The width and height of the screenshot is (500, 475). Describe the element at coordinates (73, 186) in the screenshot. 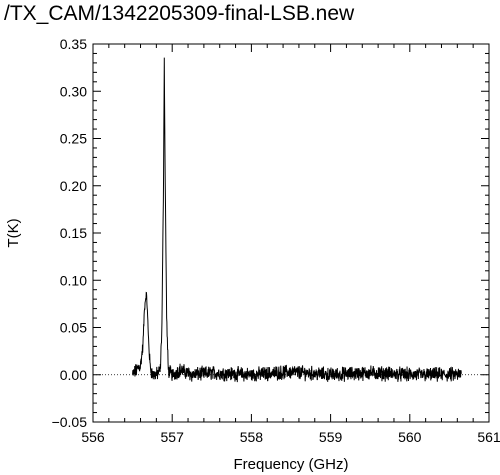

I see `y-tick-label: 0.20` at that location.